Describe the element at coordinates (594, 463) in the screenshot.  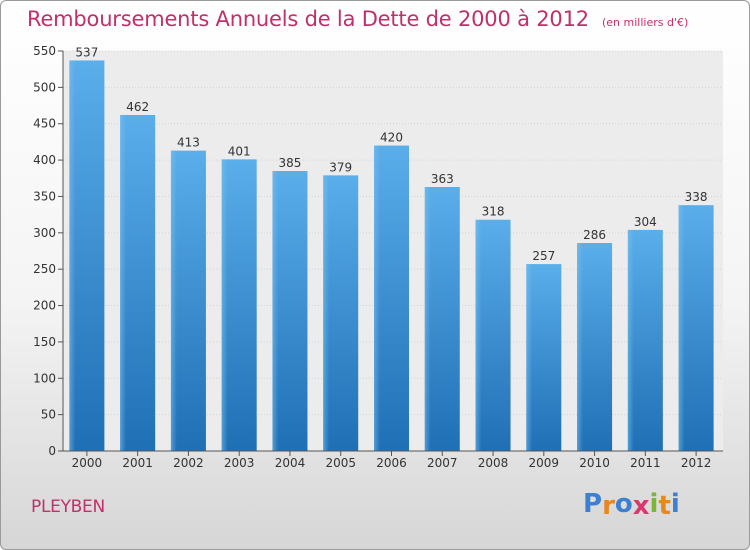
I see `x-tick-label-2010: 2010` at that location.